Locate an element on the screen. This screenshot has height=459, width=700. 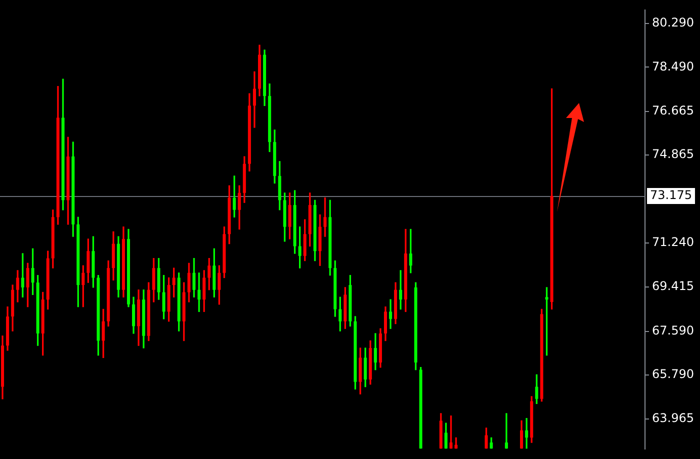
y-tick-label: 80.290 is located at coordinates (673, 23).